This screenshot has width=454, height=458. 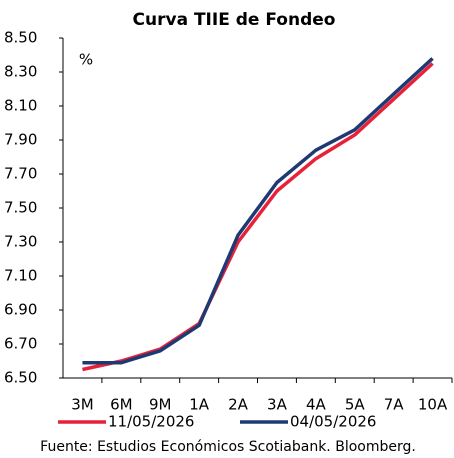 I want to click on x-tick-label: 3M, so click(x=82, y=405).